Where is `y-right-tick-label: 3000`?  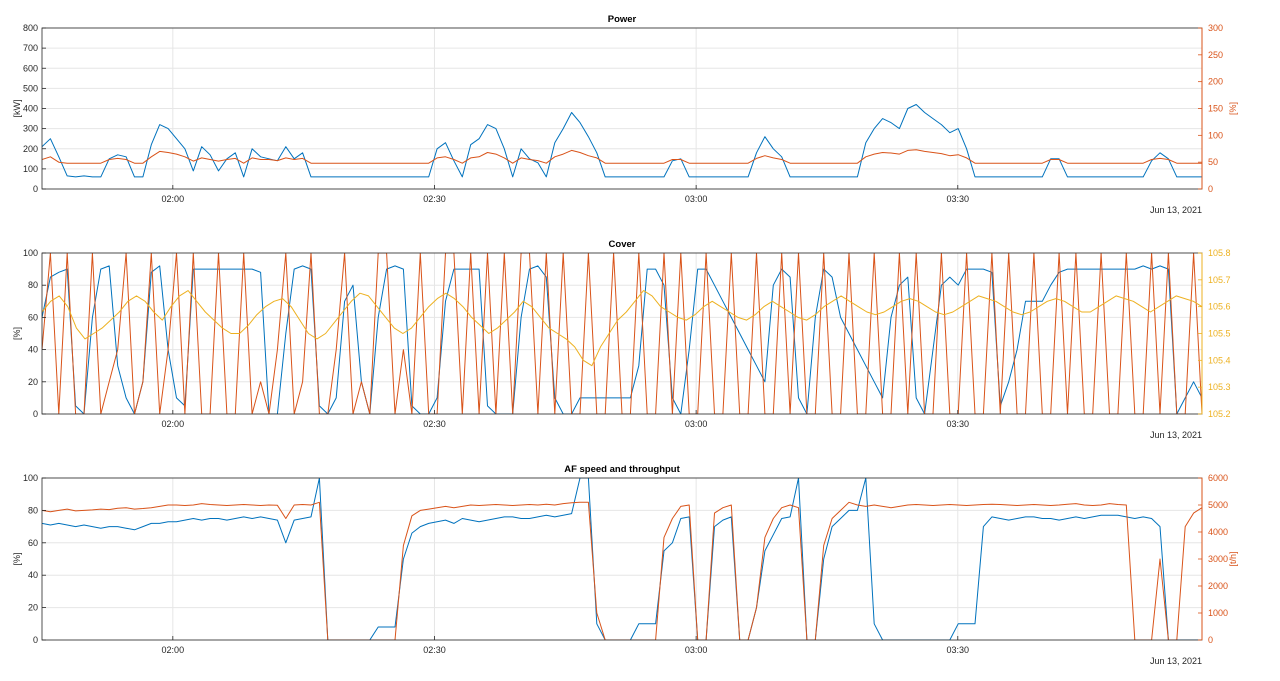
y-right-tick-label: 3000 is located at coordinates (1218, 559).